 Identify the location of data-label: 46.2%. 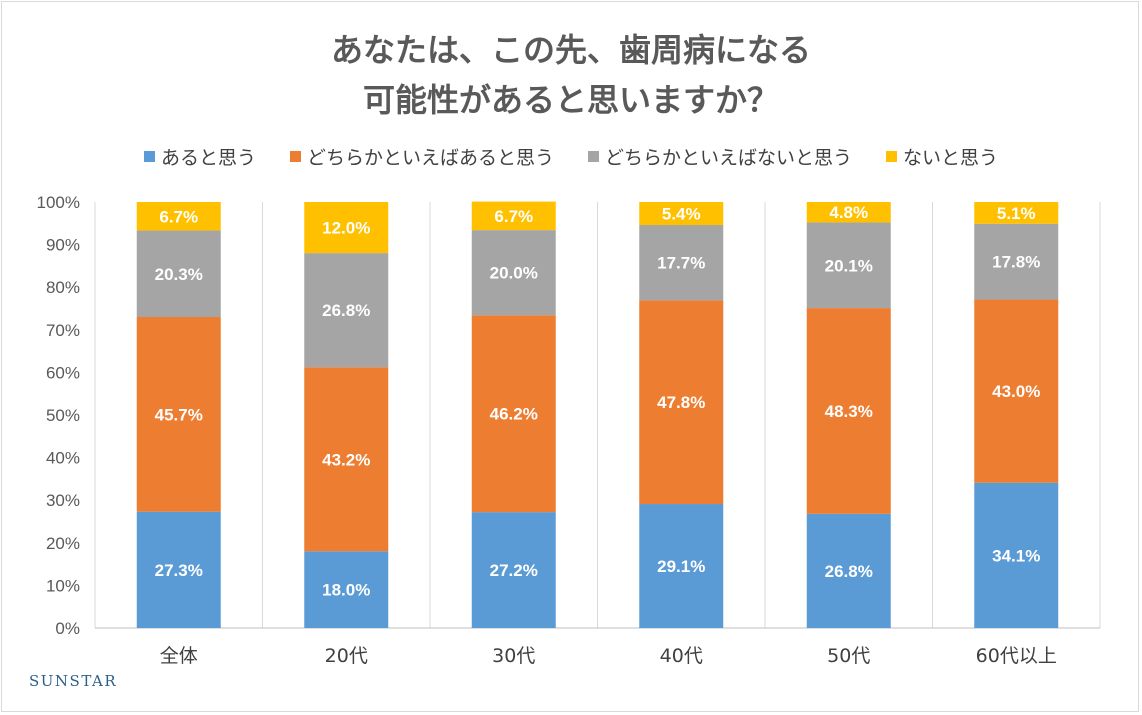
(514, 414).